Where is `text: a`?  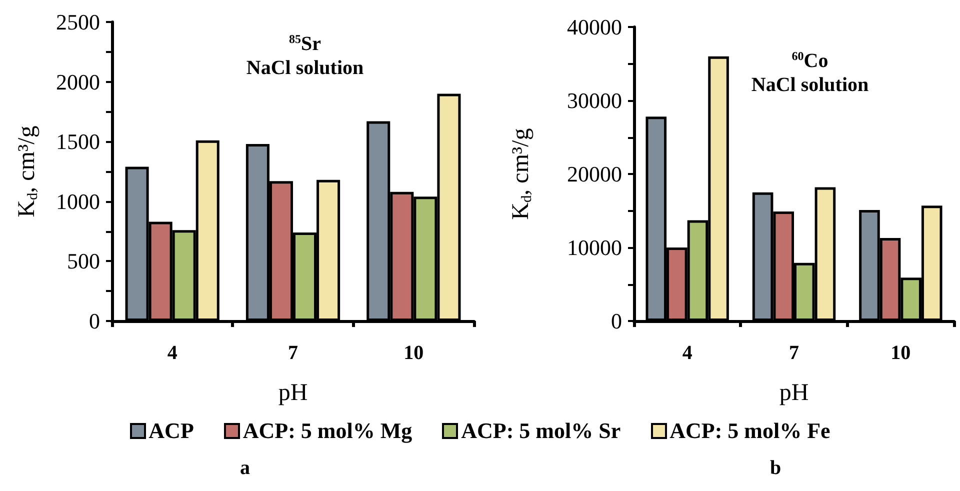
text: a is located at coordinates (245, 468).